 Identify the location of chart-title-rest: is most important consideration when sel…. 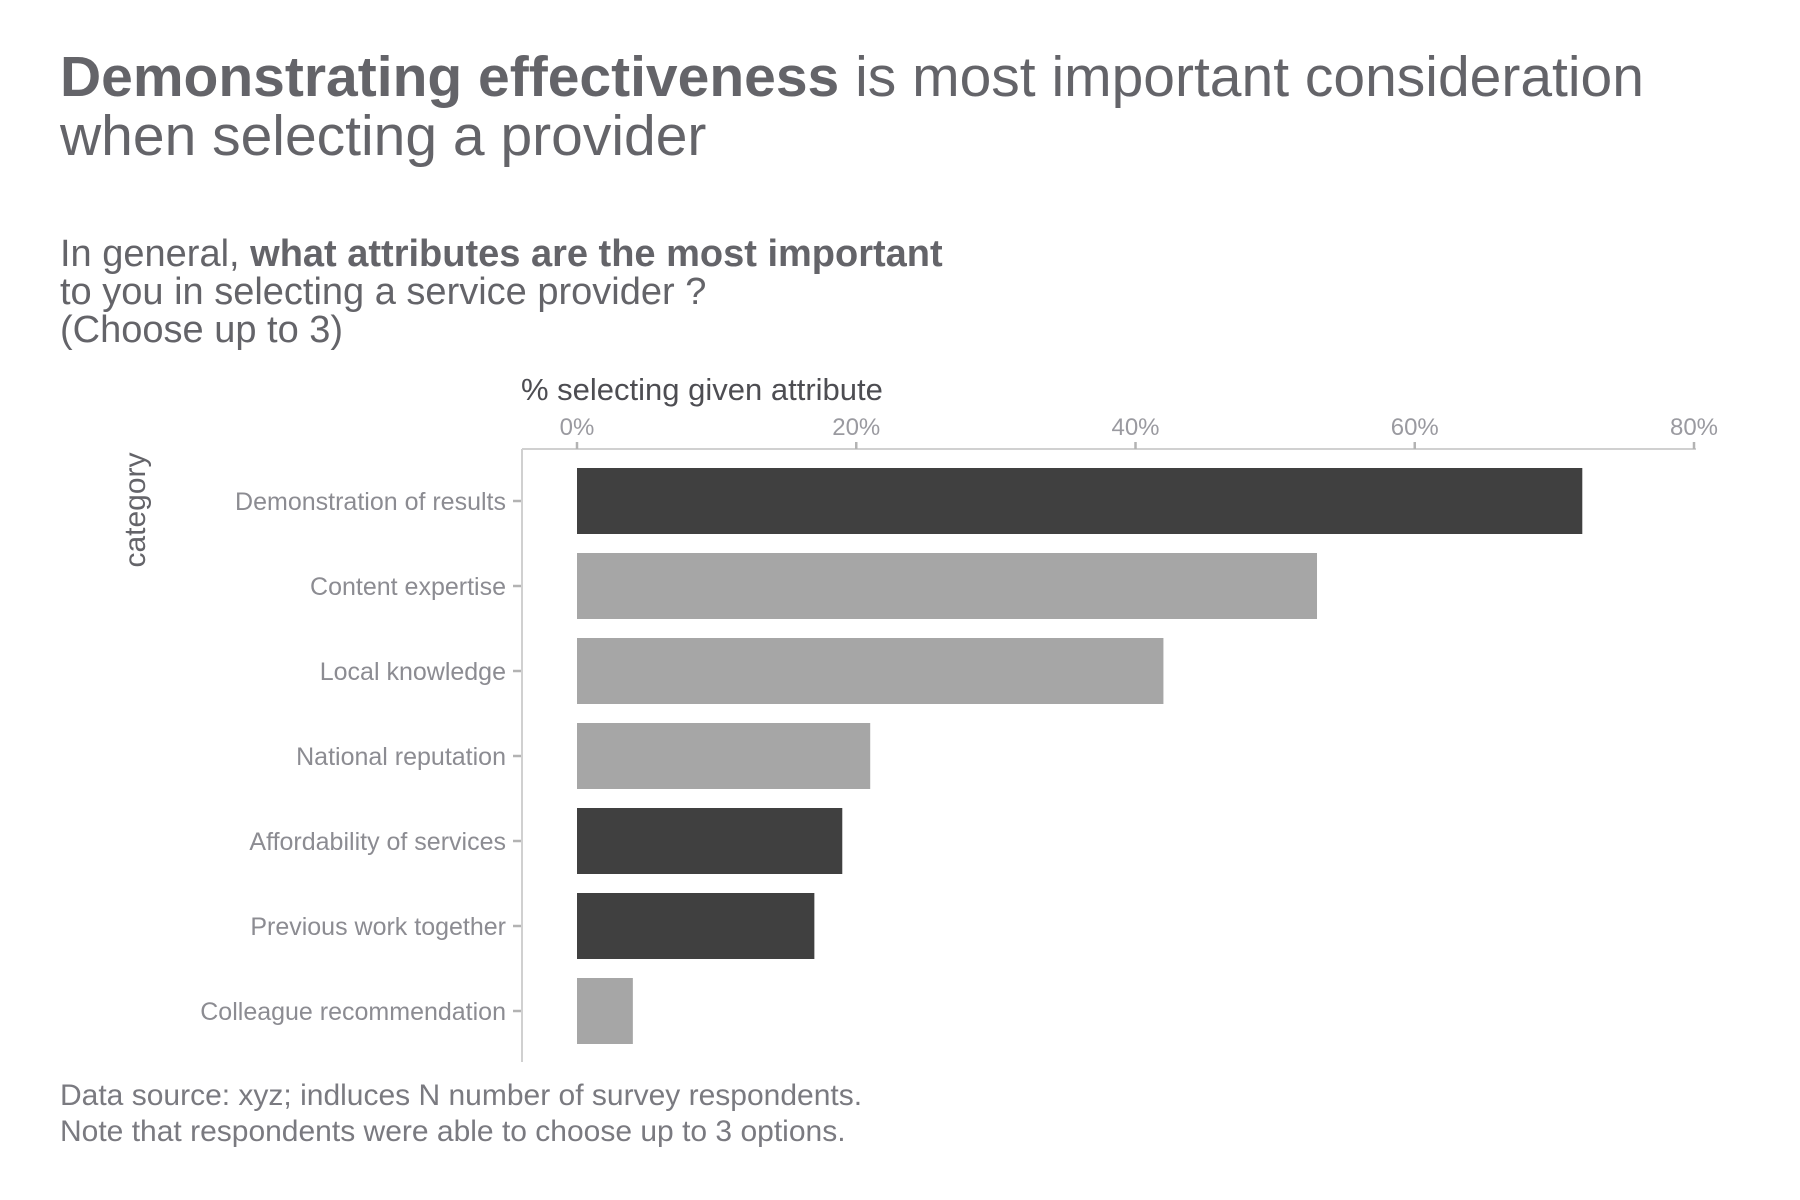
(852, 106).